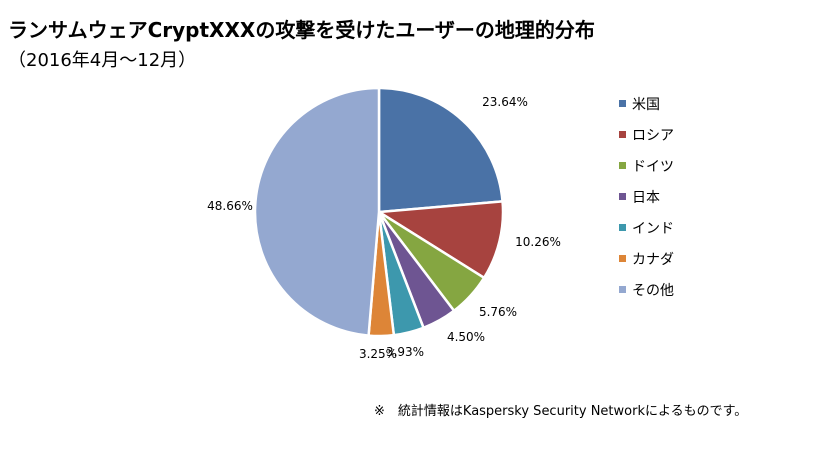  Describe the element at coordinates (498, 312) in the screenshot. I see `data-label: 5.76%` at that location.